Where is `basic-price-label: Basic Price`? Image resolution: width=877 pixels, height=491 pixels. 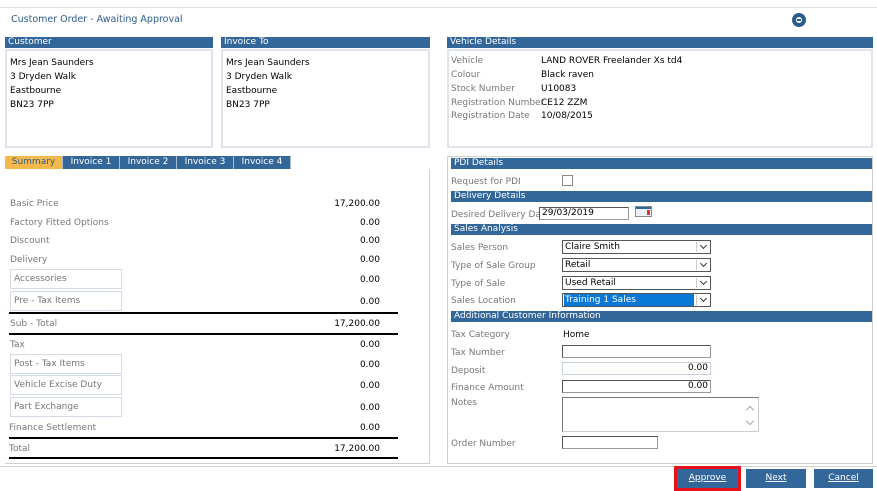 basic-price-label: Basic Price is located at coordinates (34, 204).